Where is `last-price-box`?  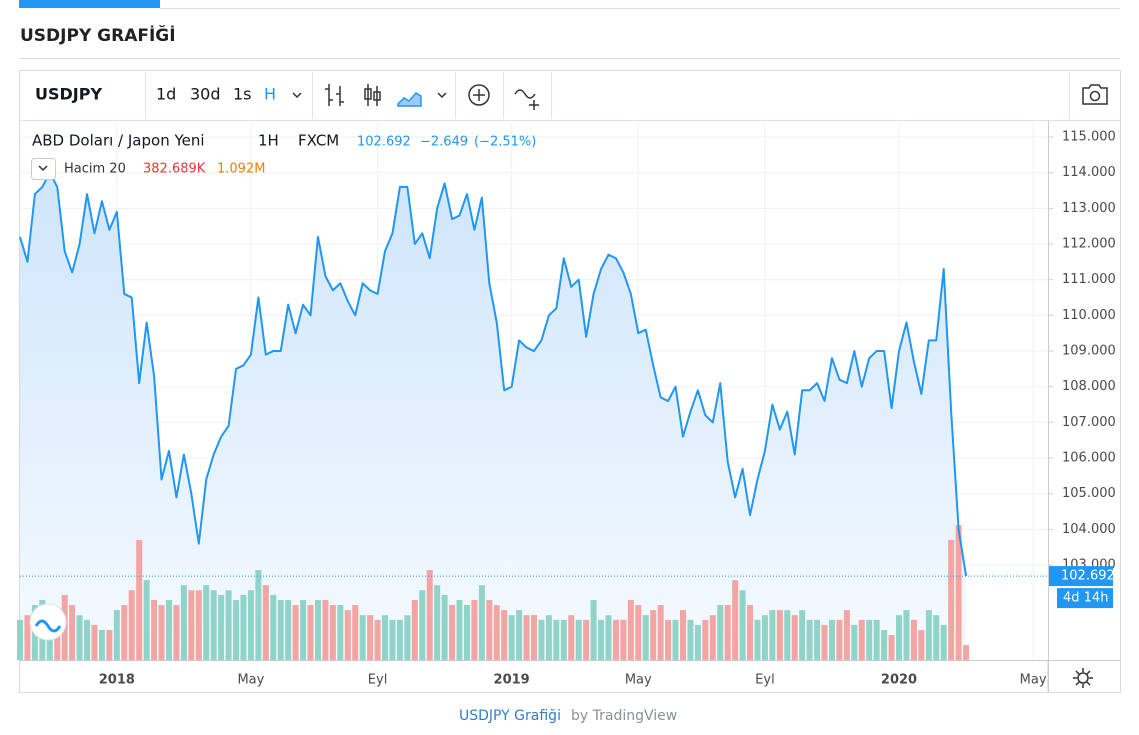 last-price-box is located at coordinates (1081, 576).